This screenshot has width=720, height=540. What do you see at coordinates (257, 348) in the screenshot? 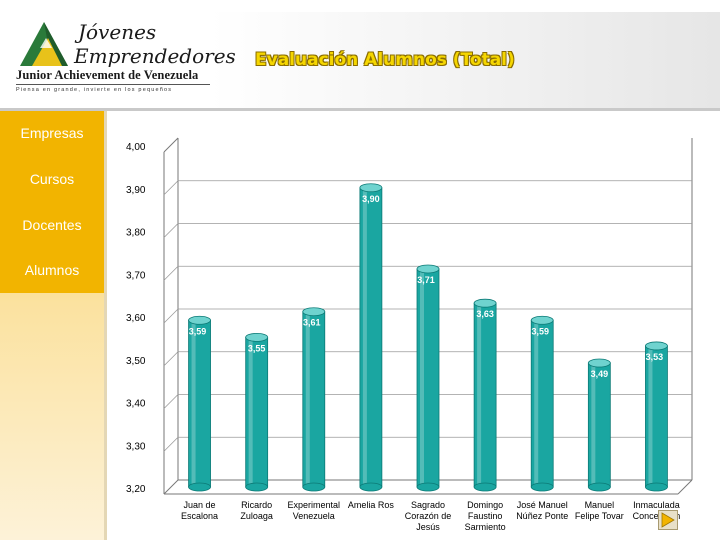
I see `data-label: 3,55` at bounding box center [257, 348].